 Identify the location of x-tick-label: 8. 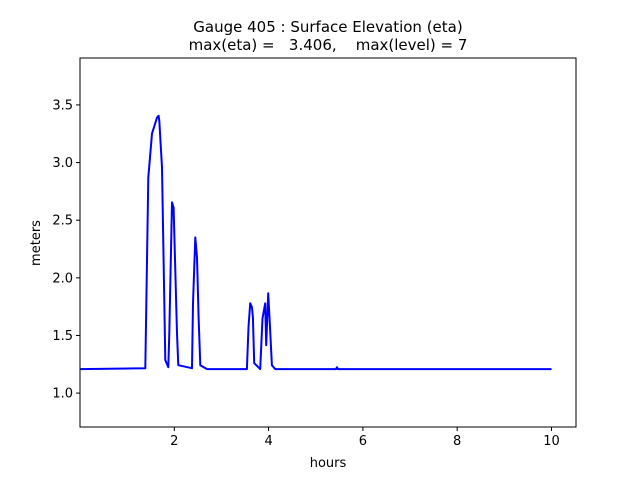
(457, 441).